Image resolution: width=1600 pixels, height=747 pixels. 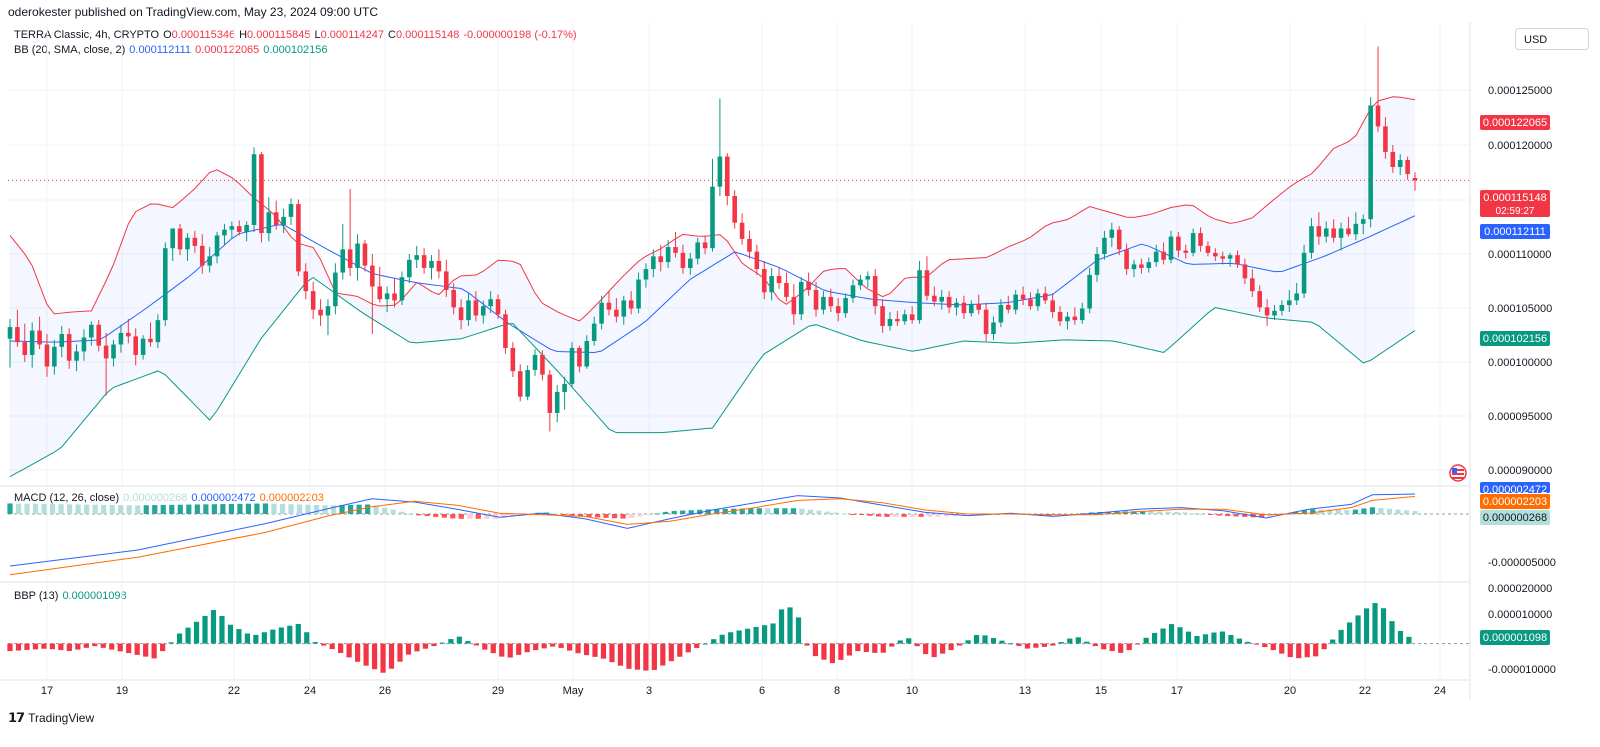 I want to click on time-tick-label: May, so click(x=573, y=691).